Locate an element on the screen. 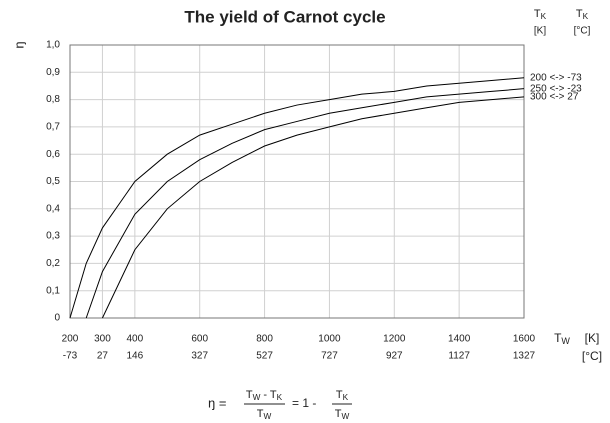 The image size is (610, 423). y-tick-label: 1,0 is located at coordinates (53, 45).